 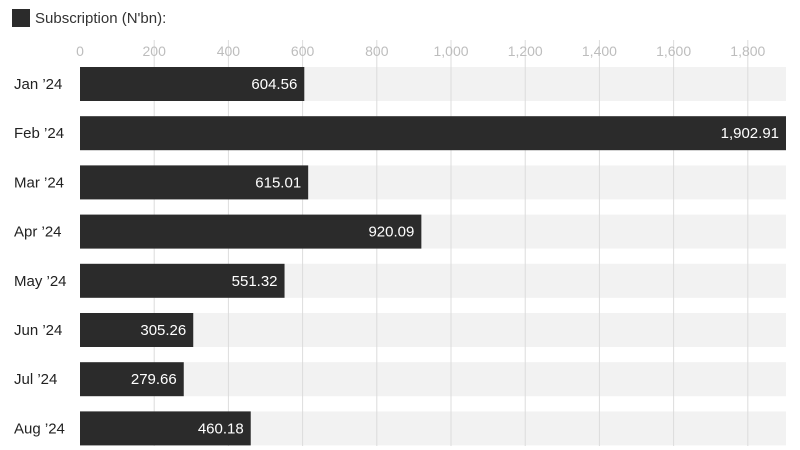 What do you see at coordinates (420, 51) in the screenshot?
I see `x-axis-tick-labels: 0 200 400 600 800 1,000 1,200 1,400 1,600 1,800` at bounding box center [420, 51].